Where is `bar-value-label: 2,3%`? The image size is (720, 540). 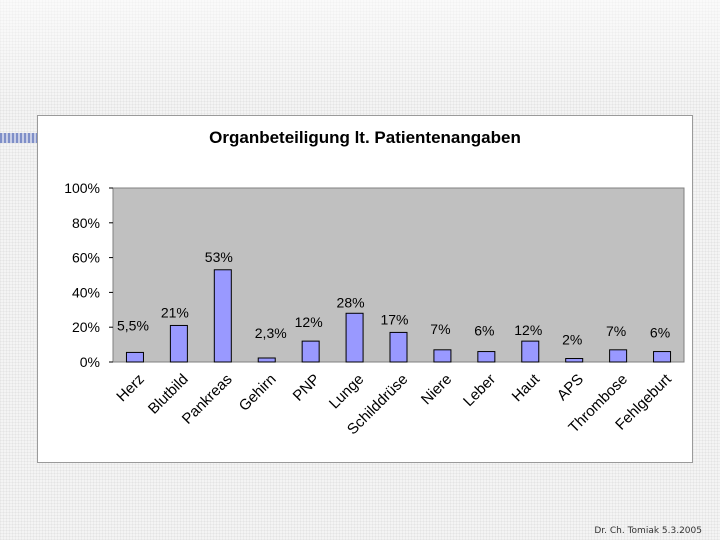
bar-value-label: 2,3% is located at coordinates (271, 333).